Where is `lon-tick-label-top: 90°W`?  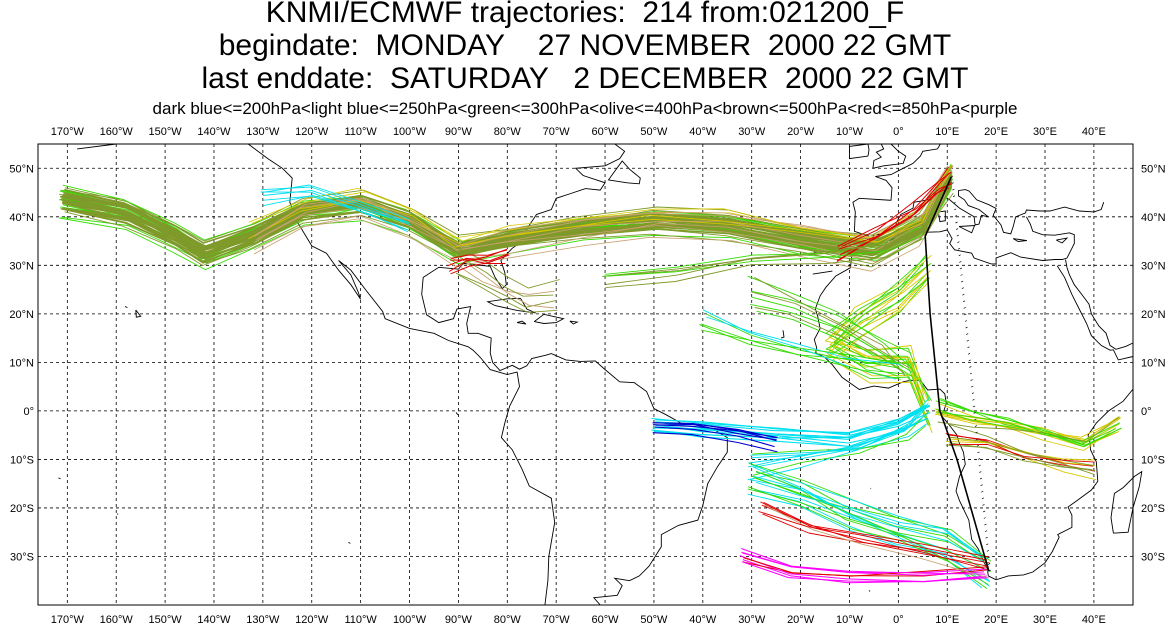
lon-tick-label-top: 90°W is located at coordinates (459, 132).